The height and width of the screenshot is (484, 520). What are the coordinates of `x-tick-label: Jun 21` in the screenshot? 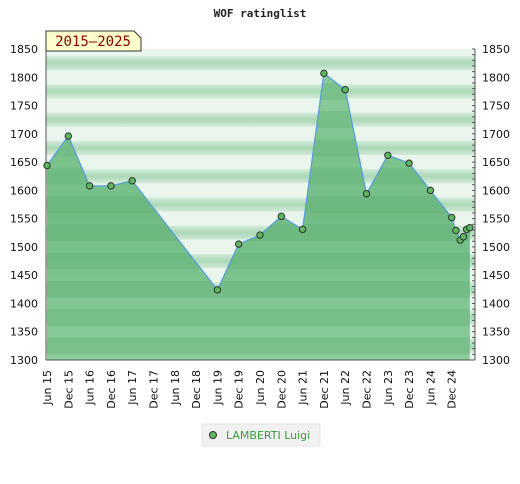 It's located at (303, 388).